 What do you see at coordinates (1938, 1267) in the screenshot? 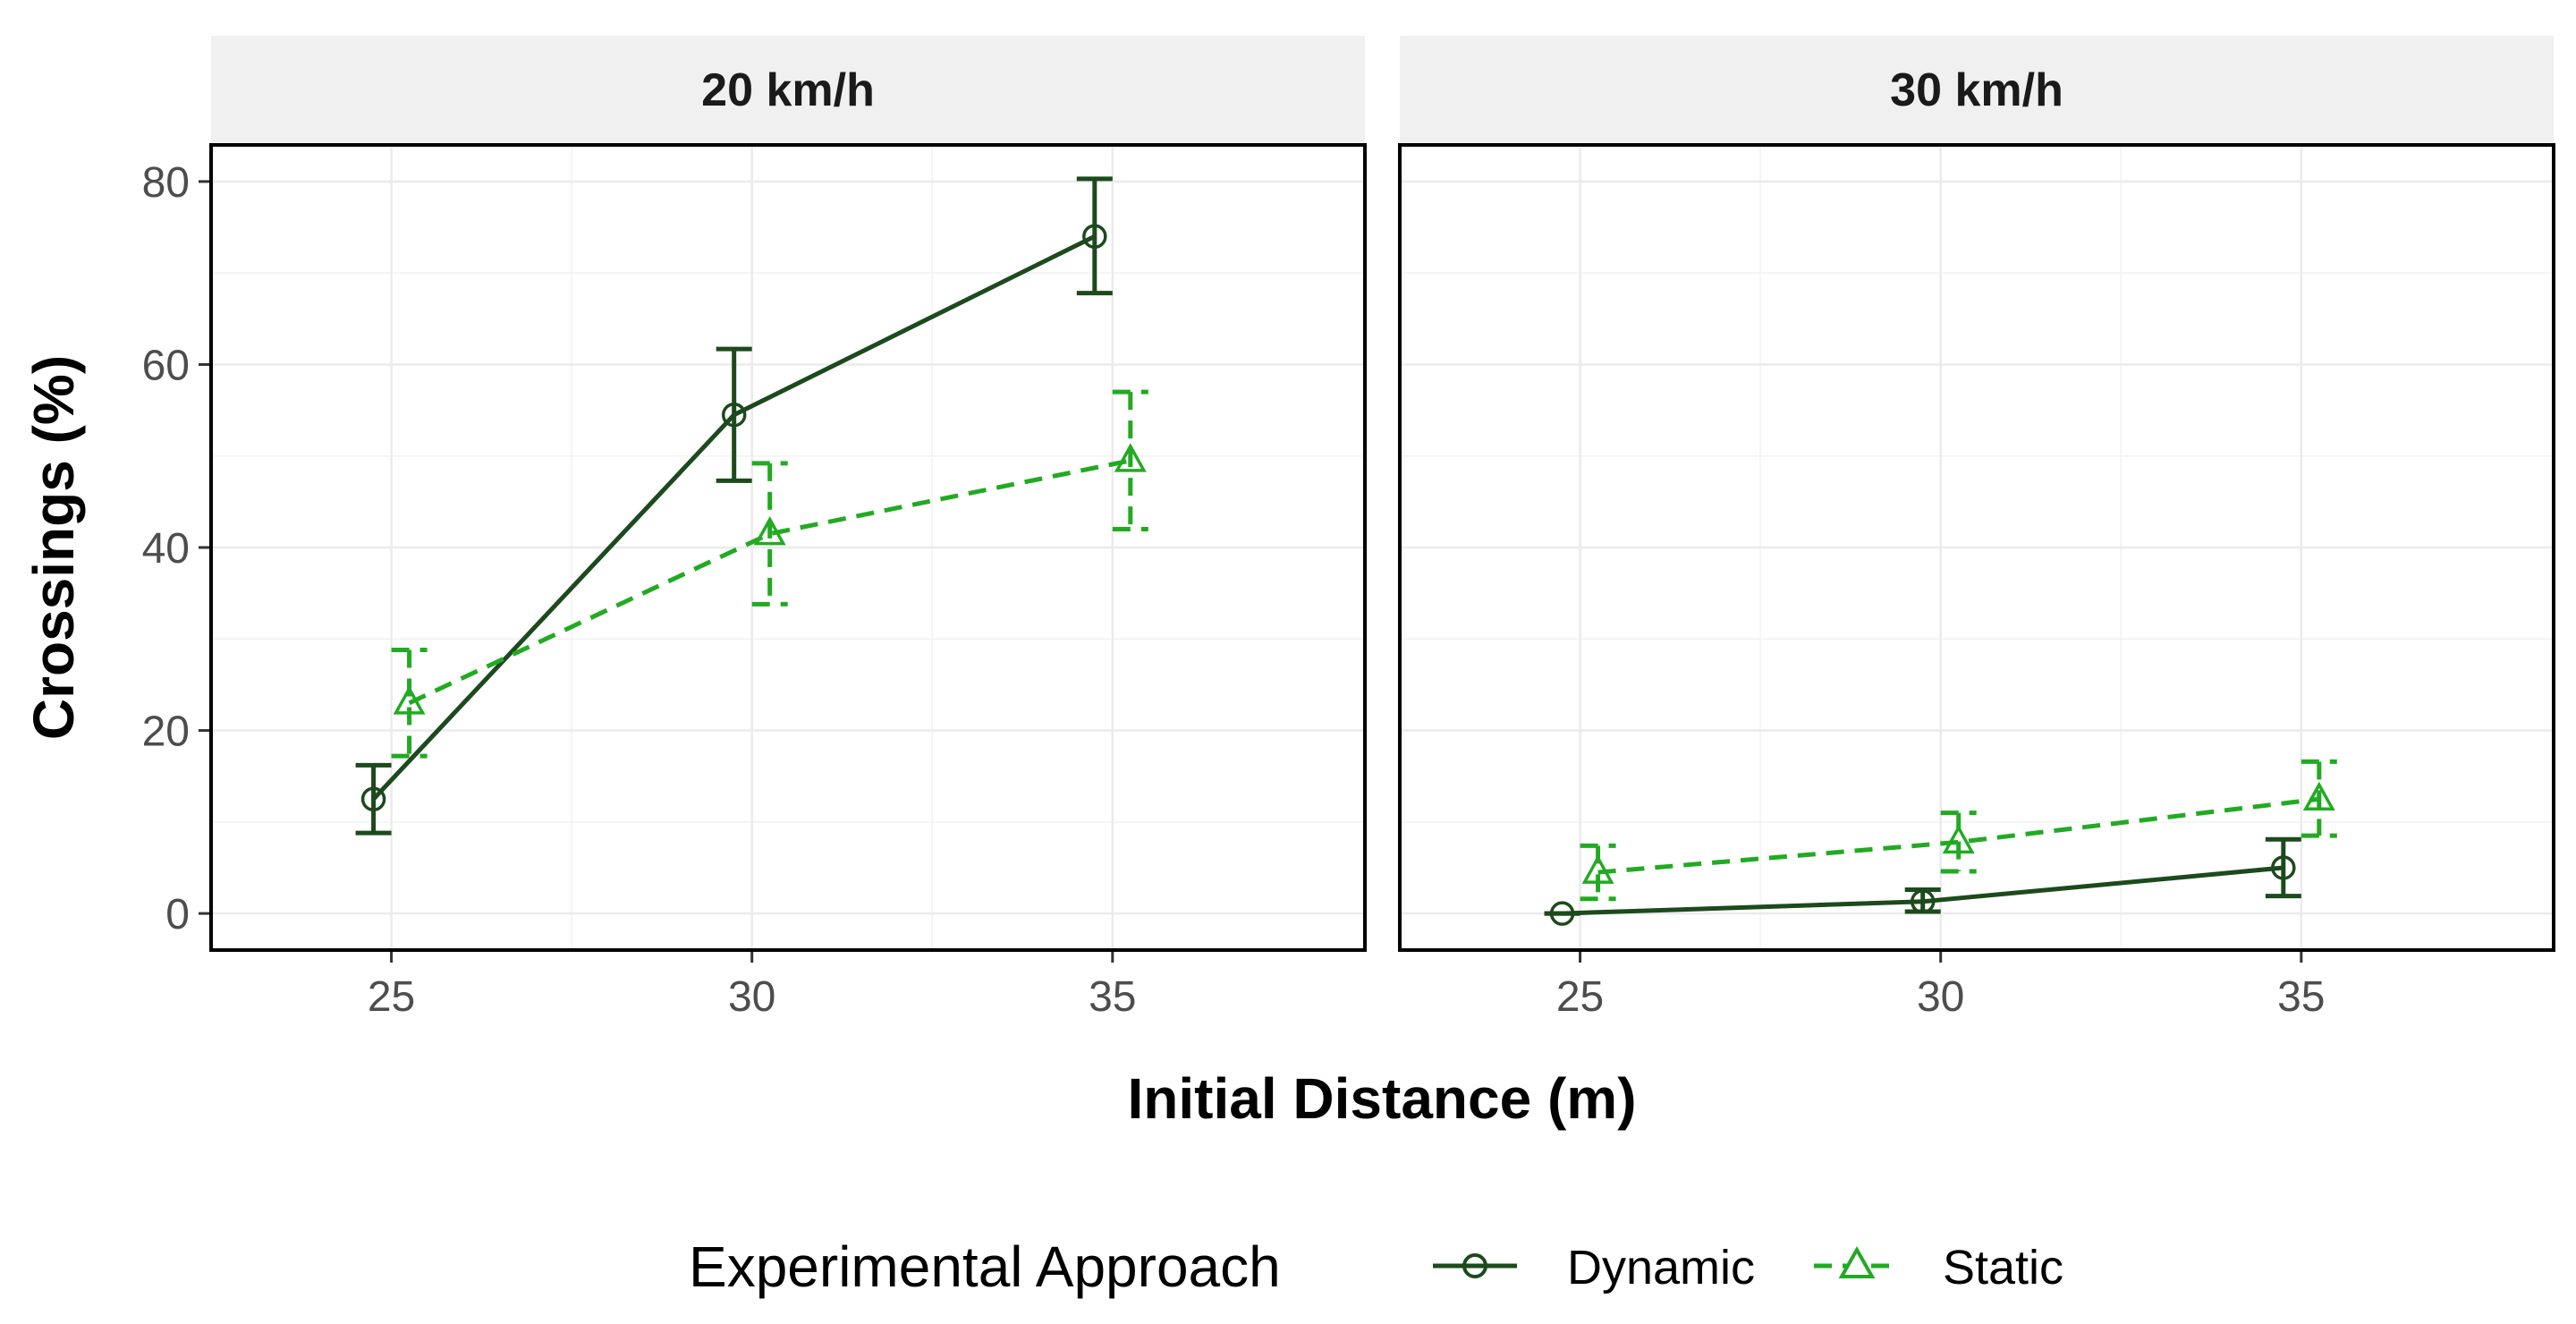
I see `legend-item-static: Static` at bounding box center [1938, 1267].